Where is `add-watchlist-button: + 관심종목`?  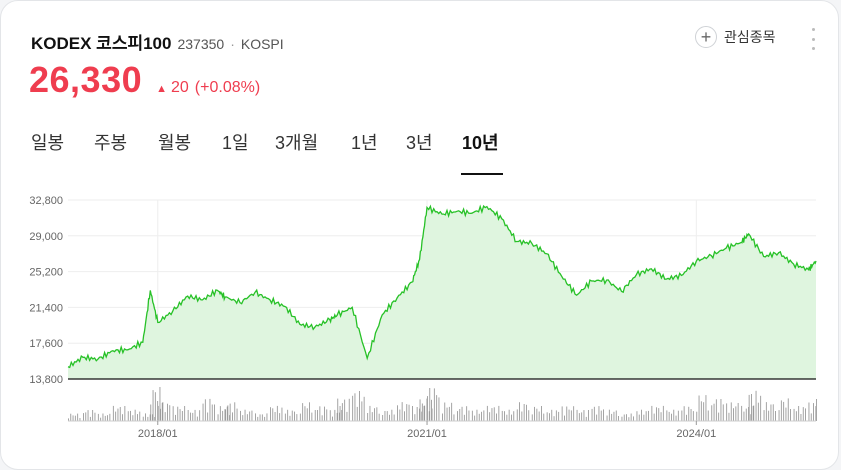 add-watchlist-button: + 관심종목 is located at coordinates (735, 37).